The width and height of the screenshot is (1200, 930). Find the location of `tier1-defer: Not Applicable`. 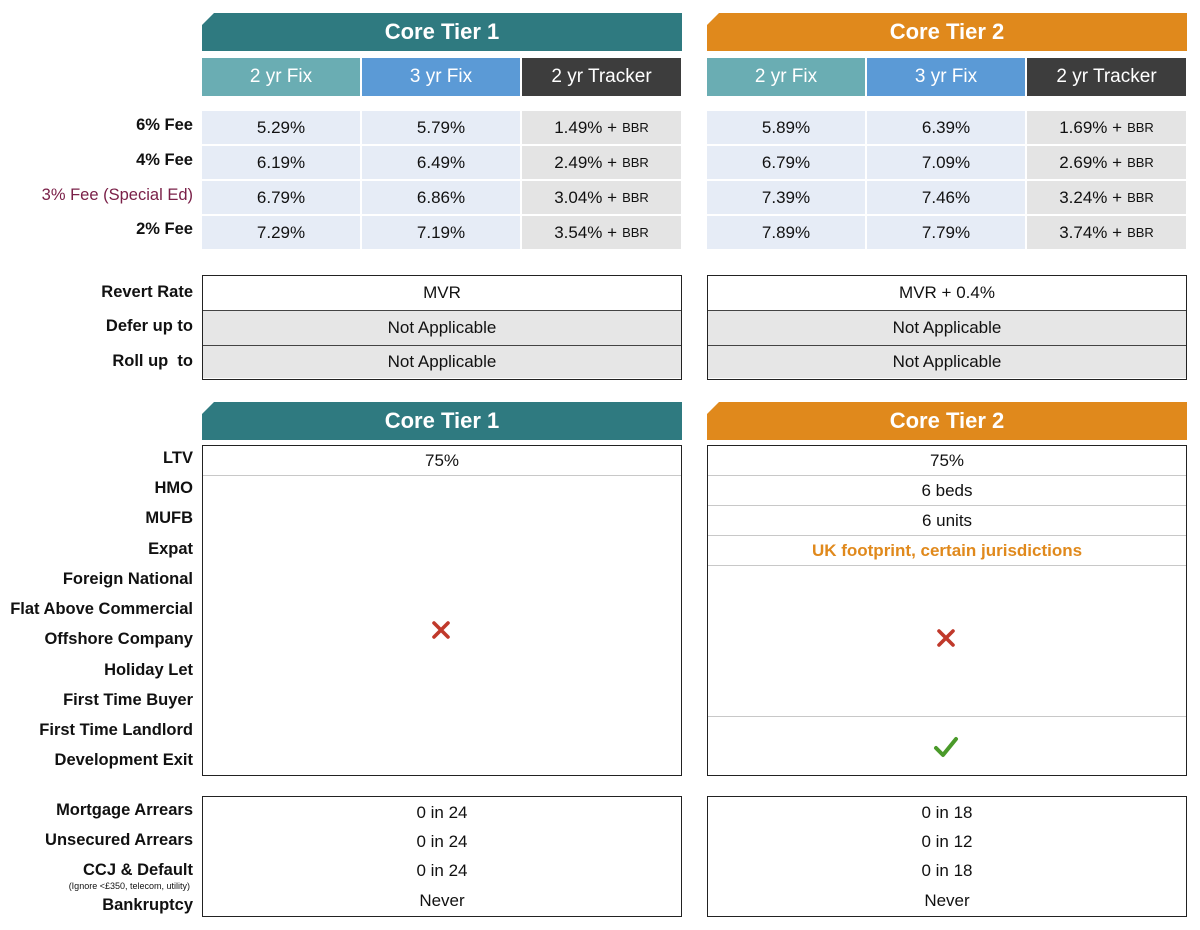

tier1-defer: Not Applicable is located at coordinates (442, 328).